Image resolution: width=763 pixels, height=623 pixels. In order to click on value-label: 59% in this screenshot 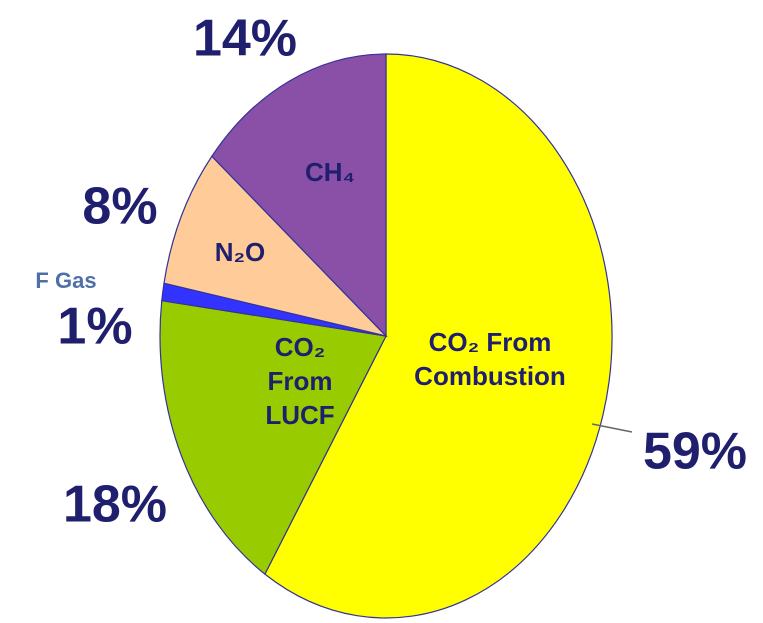, I will do `click(695, 452)`.